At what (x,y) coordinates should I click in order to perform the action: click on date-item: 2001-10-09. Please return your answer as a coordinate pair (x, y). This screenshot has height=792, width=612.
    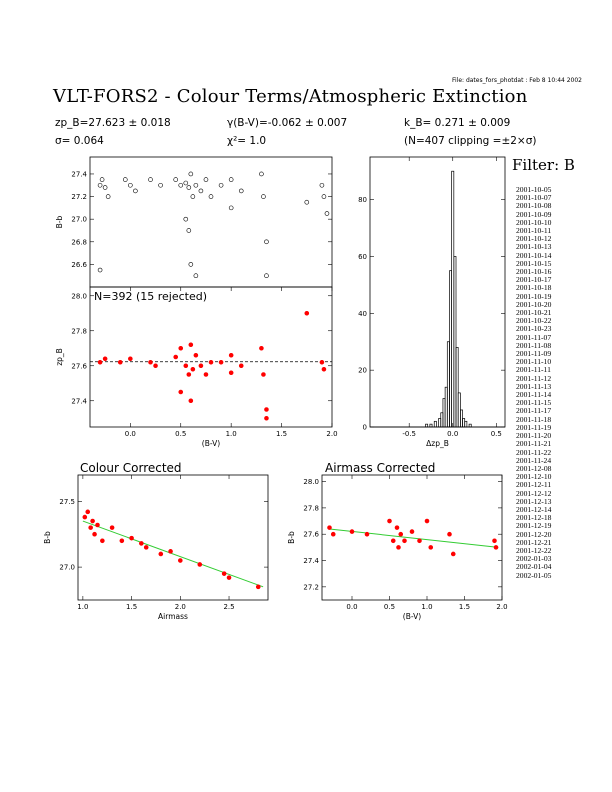
    Looking at the image, I should click on (534, 214).